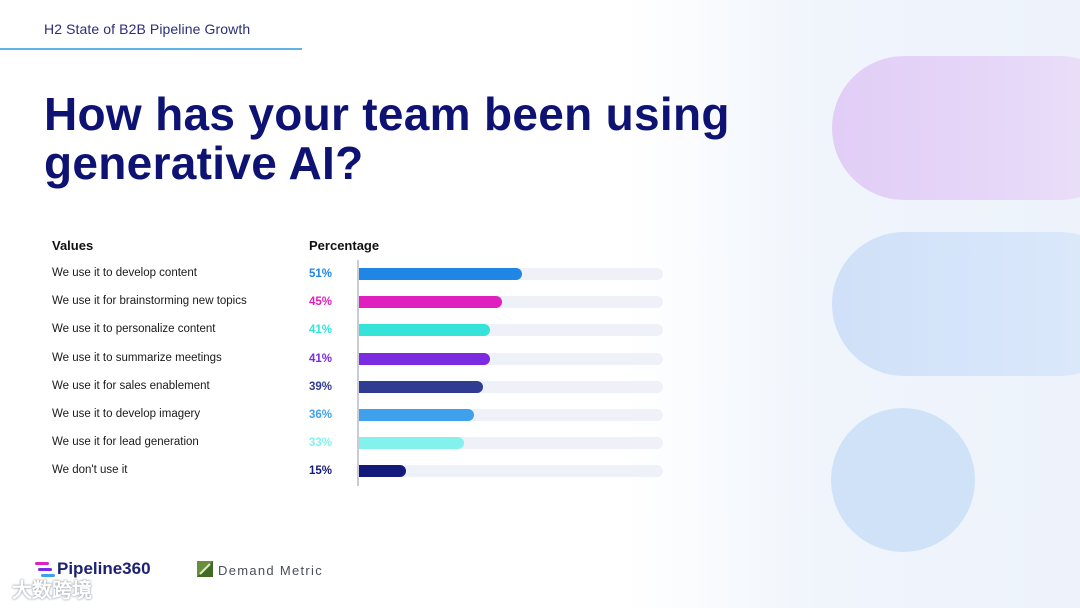 This screenshot has width=1080, height=608. I want to click on category-label: We use it to develop imagery, so click(126, 414).